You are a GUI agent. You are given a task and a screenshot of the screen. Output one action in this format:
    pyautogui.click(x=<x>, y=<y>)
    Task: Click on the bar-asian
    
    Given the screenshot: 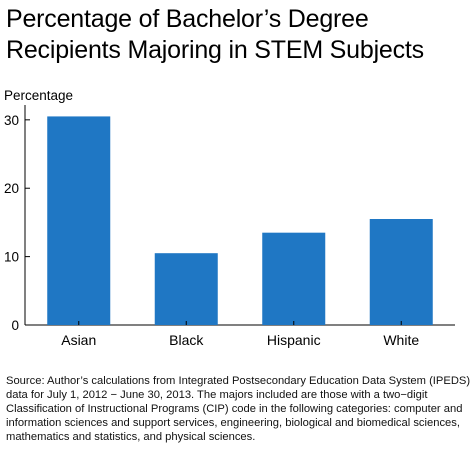 What is the action you would take?
    pyautogui.click(x=79, y=220)
    